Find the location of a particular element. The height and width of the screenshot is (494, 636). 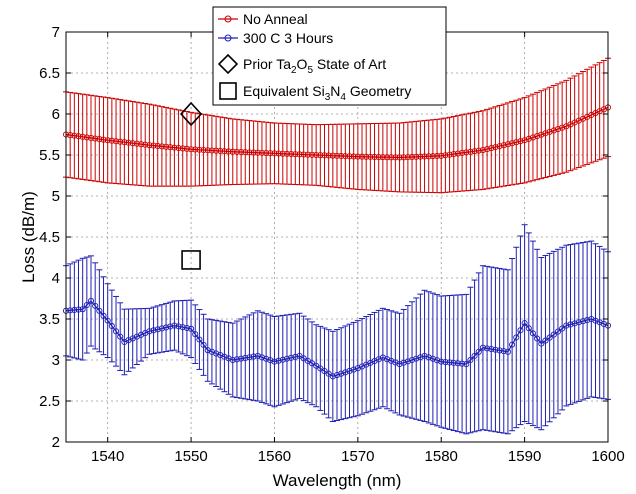

legend-label: No Anneal is located at coordinates (275, 19).